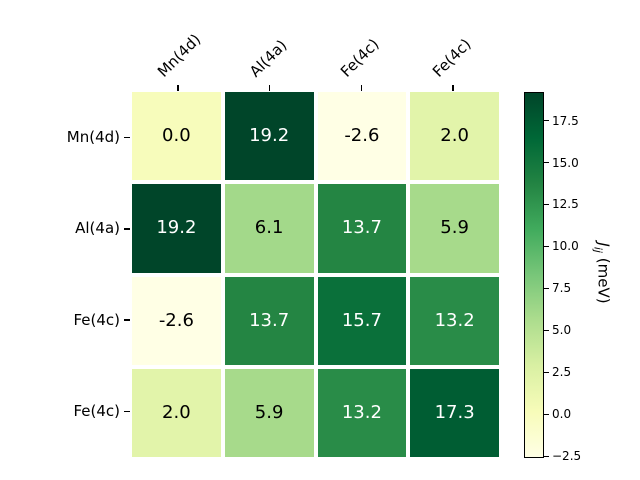 This screenshot has height=480, width=640. Describe the element at coordinates (93, 137) in the screenshot. I see `y-tick-label: Mn(4d)` at that location.